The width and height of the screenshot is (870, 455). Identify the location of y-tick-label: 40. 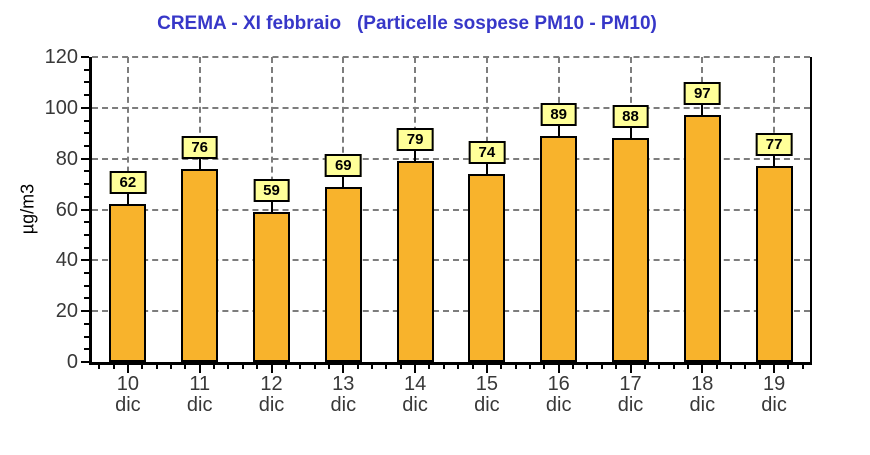
(66, 260).